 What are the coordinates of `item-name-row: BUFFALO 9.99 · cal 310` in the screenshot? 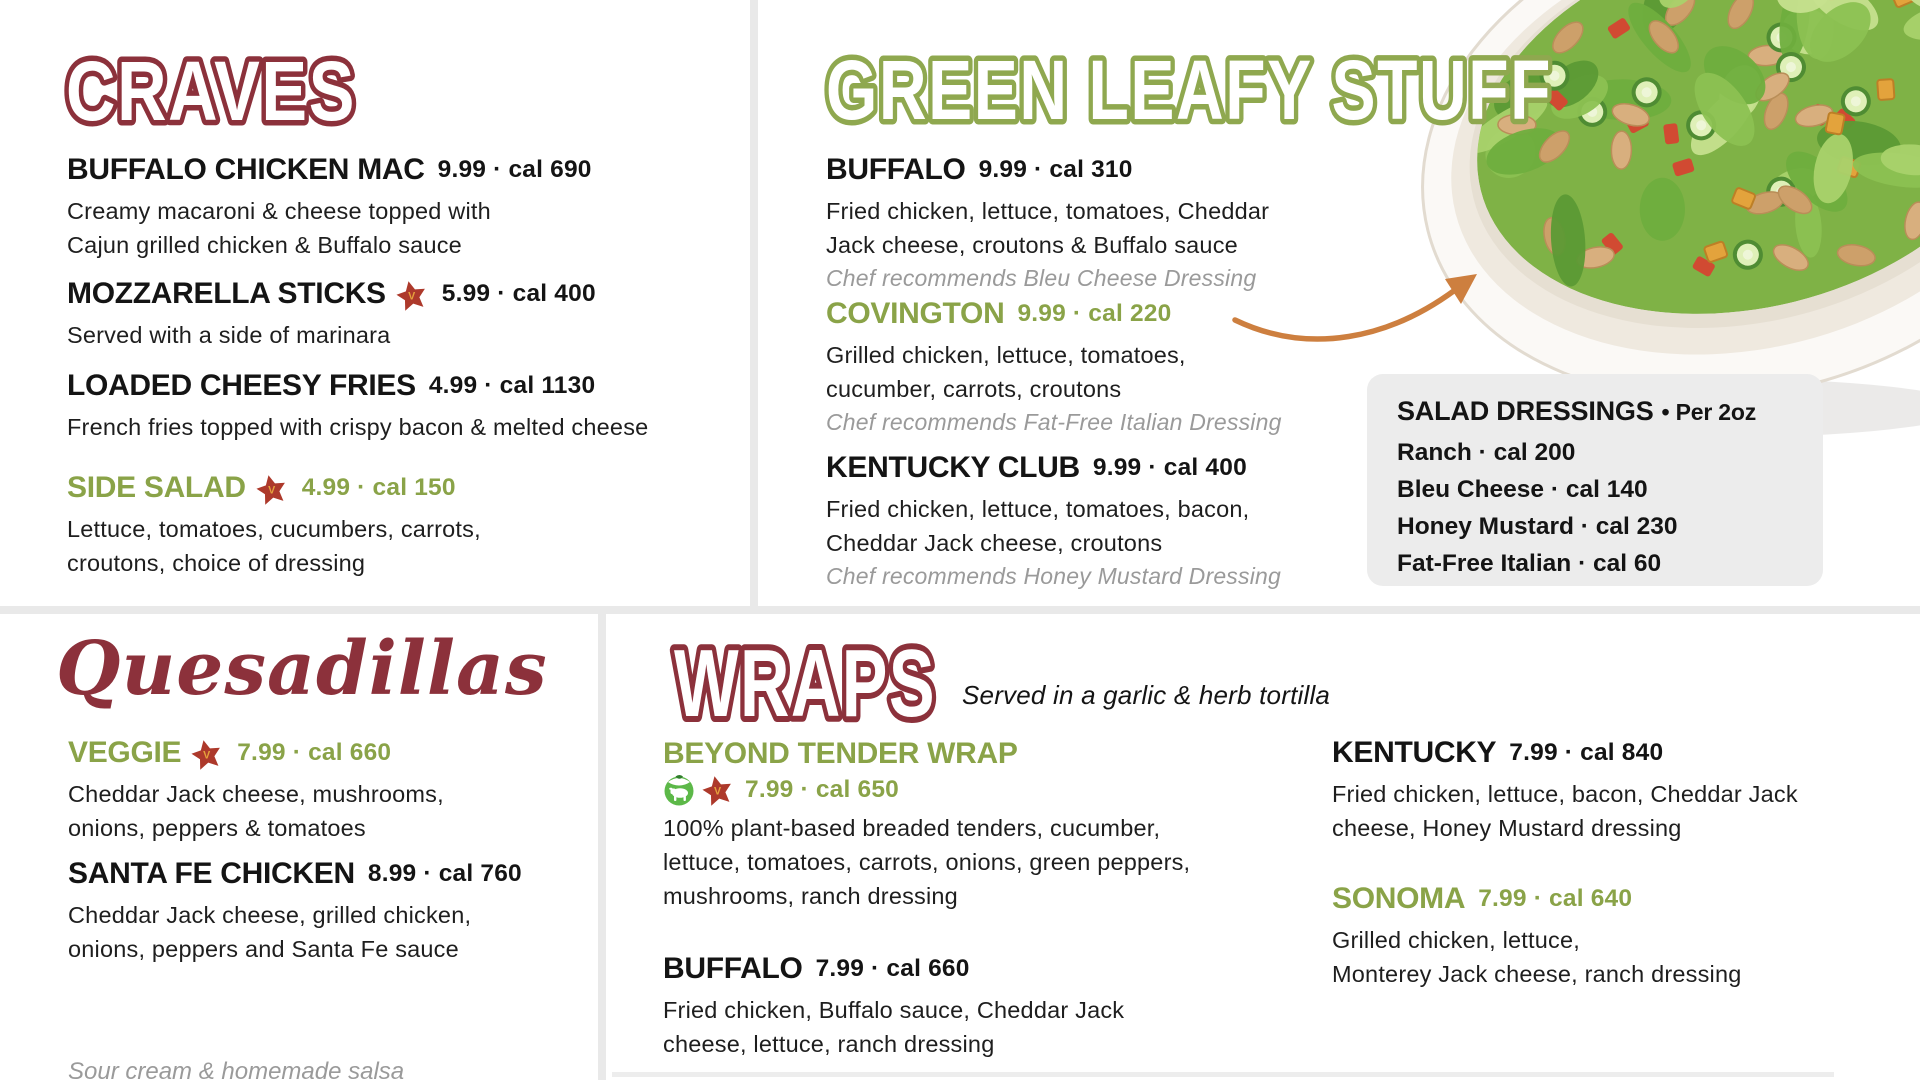 It's located at (1047, 170).